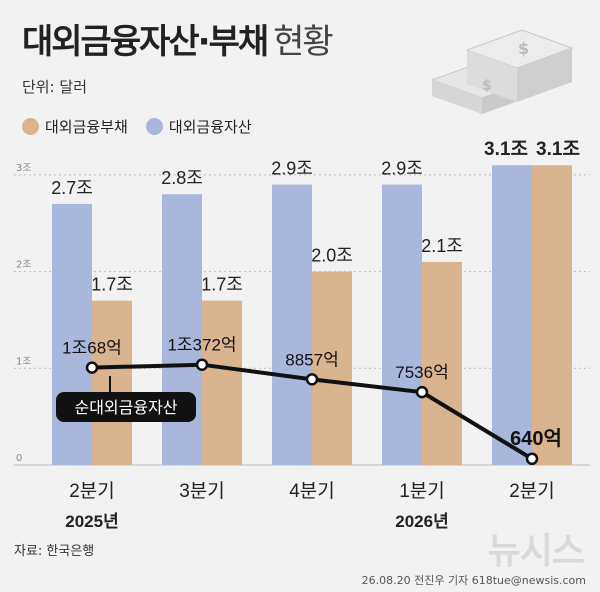 The width and height of the screenshot is (600, 592). I want to click on x-tick-label: 3분기, so click(202, 491).